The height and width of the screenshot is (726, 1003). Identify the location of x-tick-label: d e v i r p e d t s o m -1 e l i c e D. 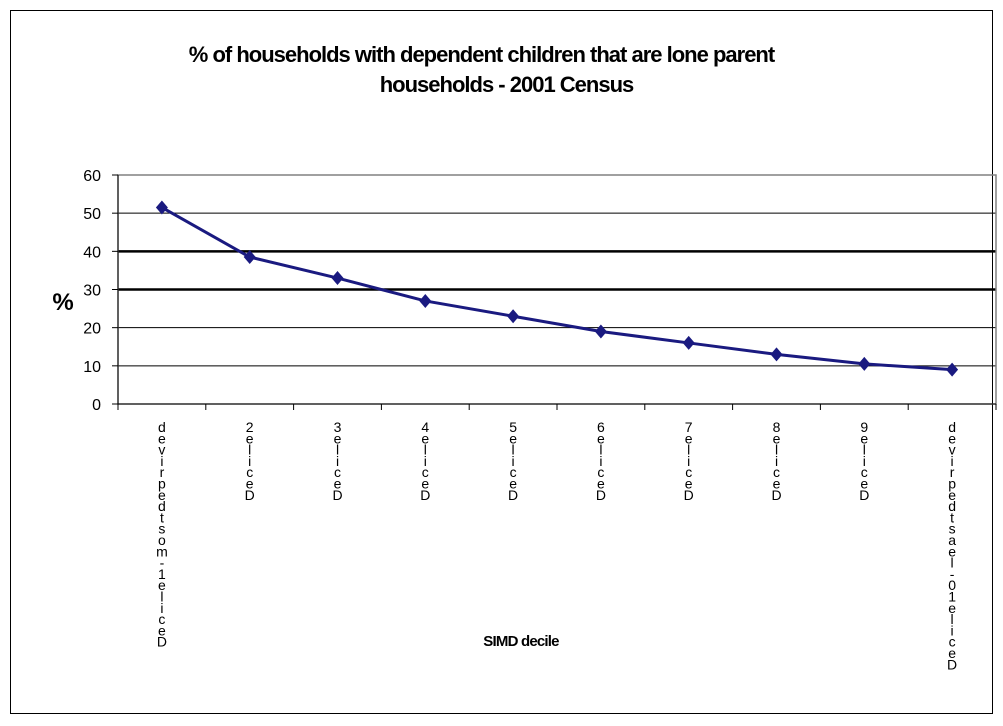
(162, 534).